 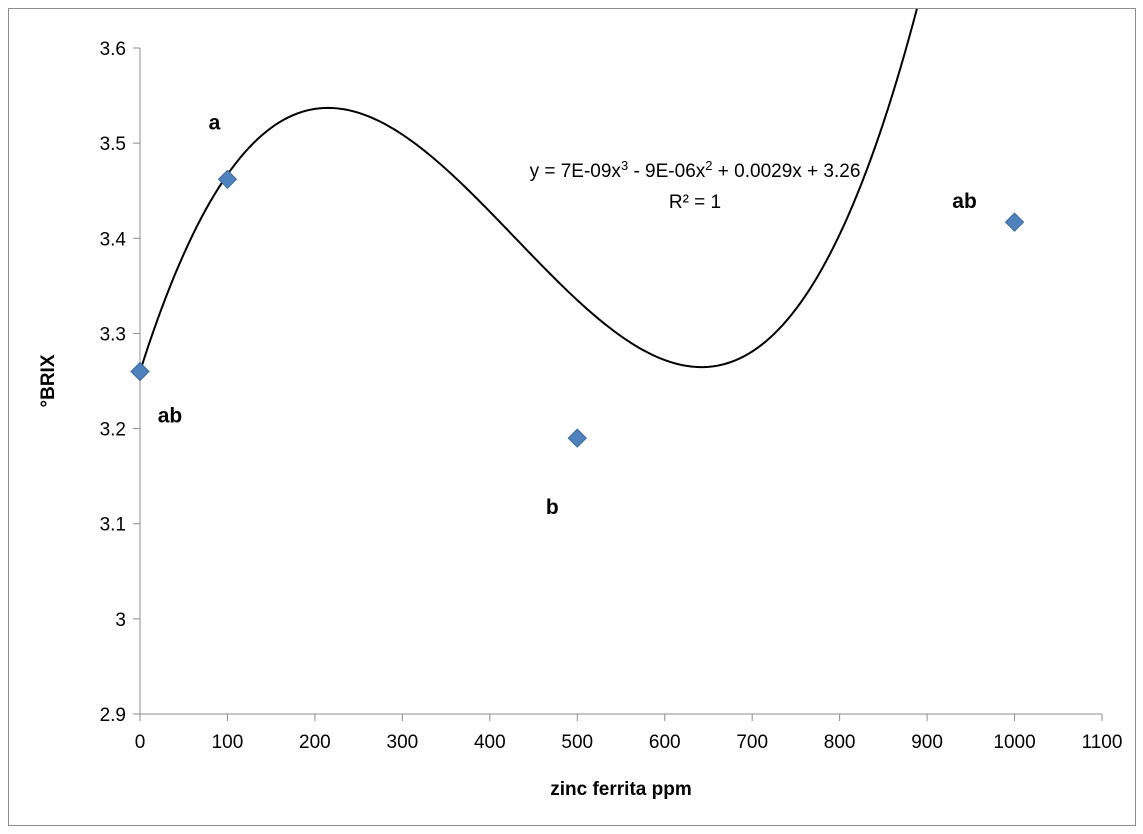 What do you see at coordinates (840, 742) in the screenshot?
I see `x-tick-label: 800` at bounding box center [840, 742].